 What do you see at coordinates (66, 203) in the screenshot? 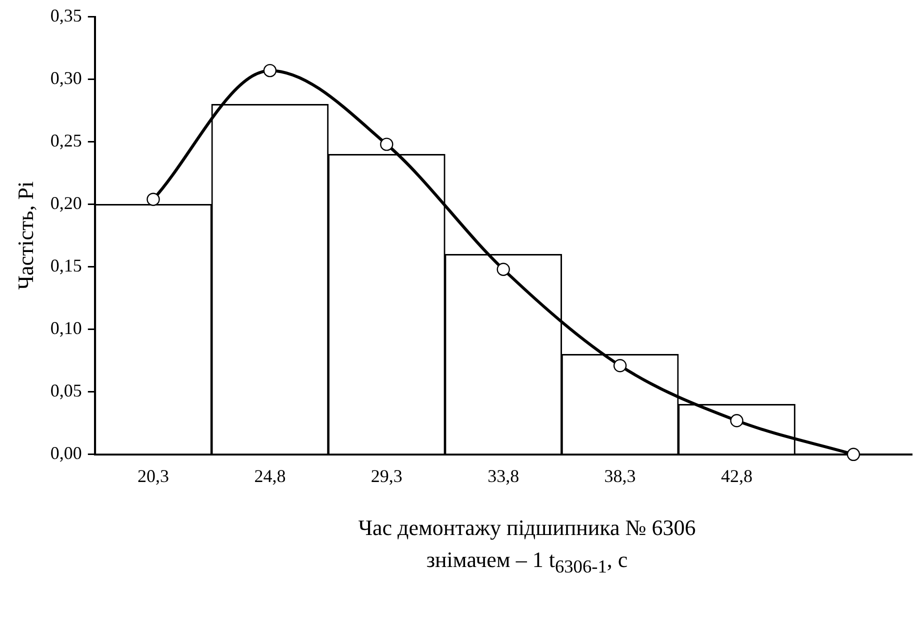
I see `y-tick-label: 0,20` at bounding box center [66, 203].